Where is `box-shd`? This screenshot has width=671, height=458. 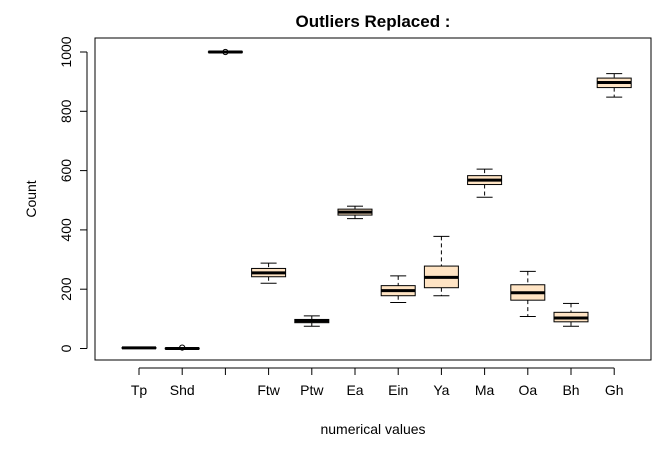 box-shd is located at coordinates (182, 347).